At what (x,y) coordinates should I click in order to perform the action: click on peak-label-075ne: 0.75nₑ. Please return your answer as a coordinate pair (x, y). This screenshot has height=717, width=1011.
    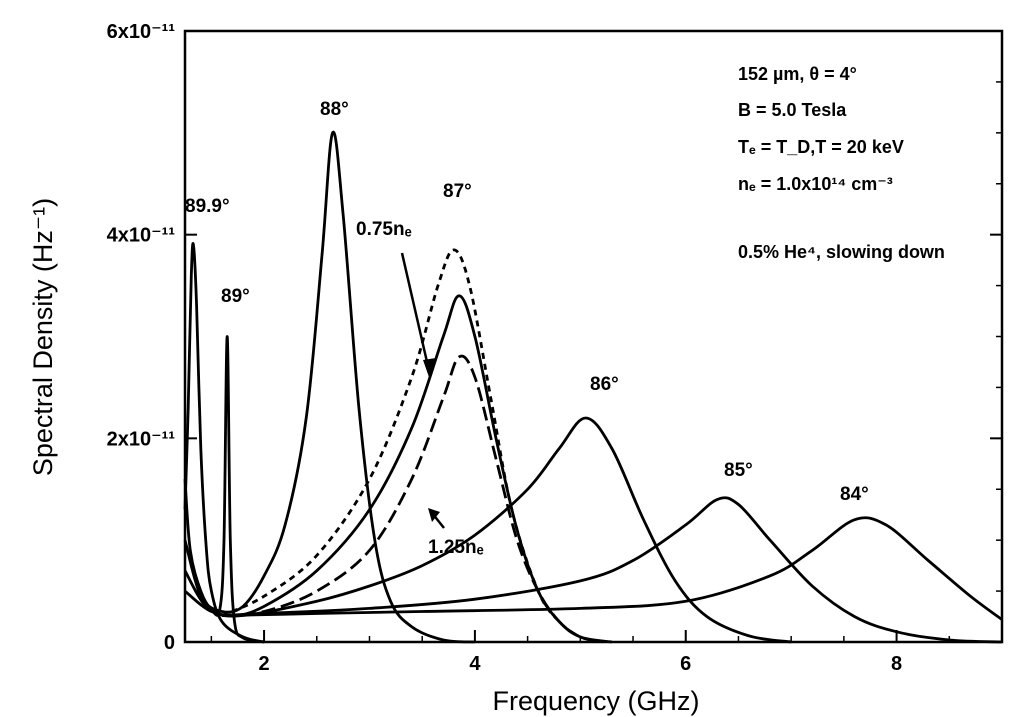
    Looking at the image, I should click on (384, 229).